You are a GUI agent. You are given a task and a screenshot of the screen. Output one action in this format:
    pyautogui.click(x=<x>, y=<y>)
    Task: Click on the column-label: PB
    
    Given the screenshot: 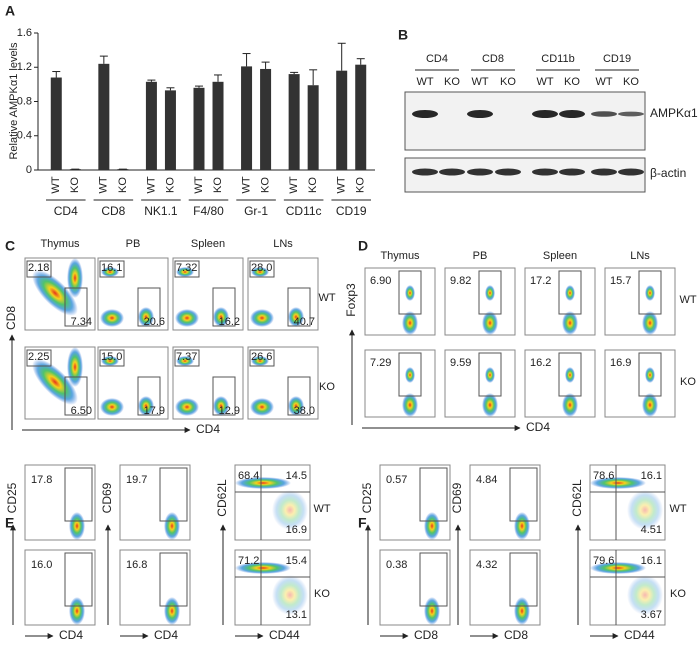 What is the action you would take?
    pyautogui.click(x=133, y=244)
    